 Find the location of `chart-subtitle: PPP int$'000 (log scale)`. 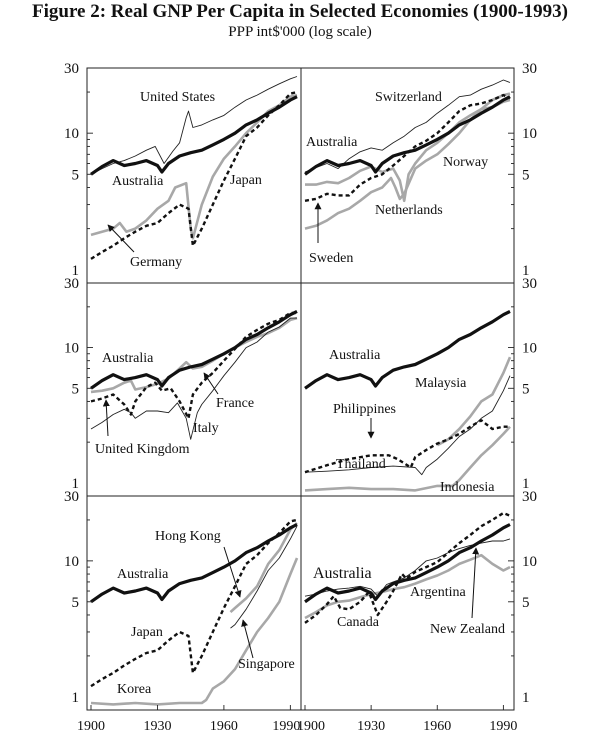

chart-subtitle: PPP int$'000 (log scale) is located at coordinates (300, 32).